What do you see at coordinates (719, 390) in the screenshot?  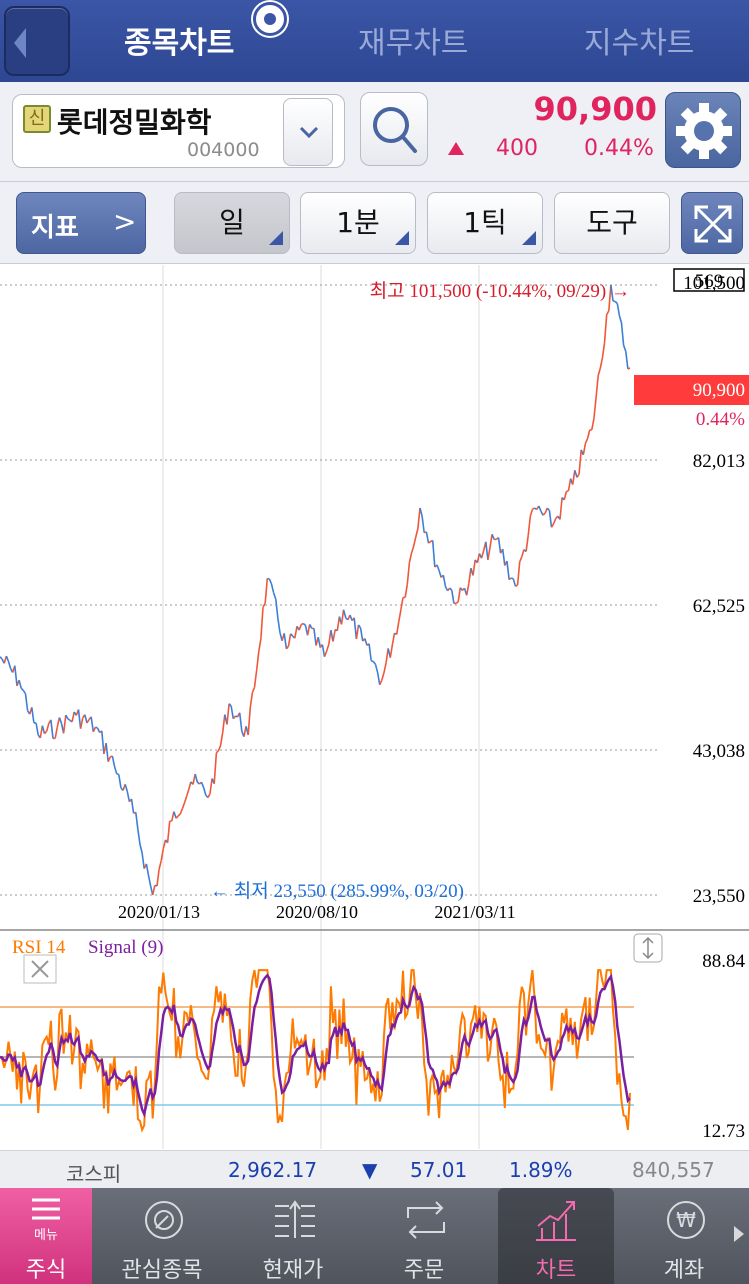 I see `current-price-label: 90,900` at bounding box center [719, 390].